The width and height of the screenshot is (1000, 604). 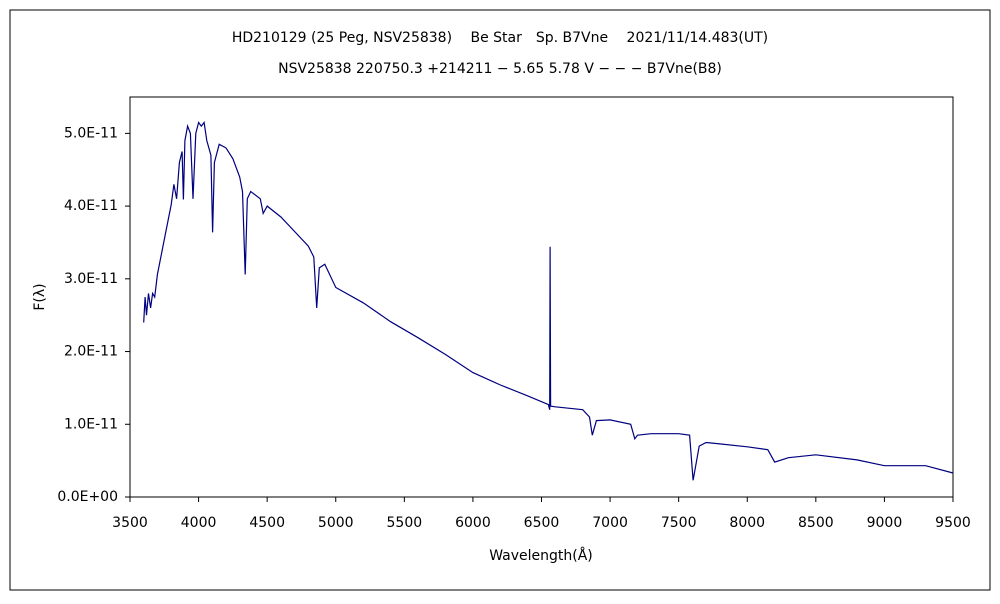 I want to click on x-tick-label: 7000, so click(x=610, y=523).